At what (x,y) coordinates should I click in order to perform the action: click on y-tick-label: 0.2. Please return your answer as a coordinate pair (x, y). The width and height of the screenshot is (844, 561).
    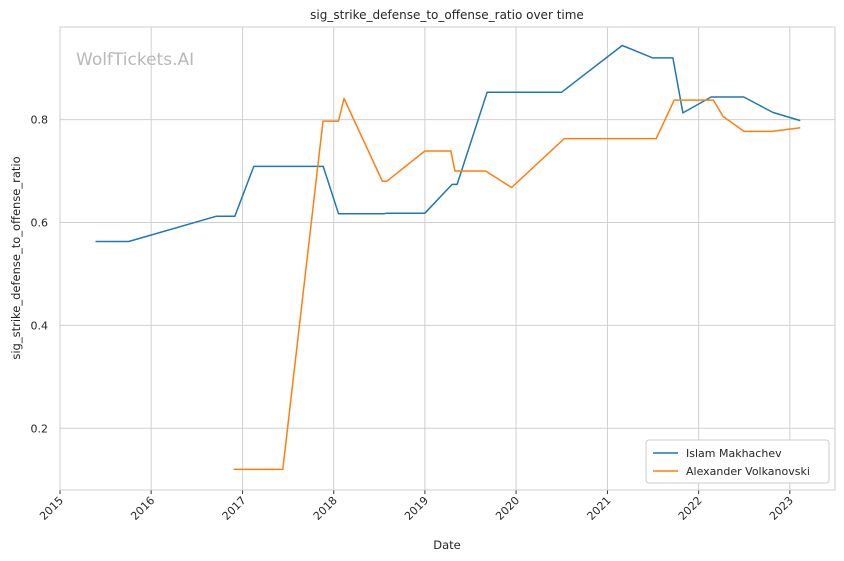
    Looking at the image, I should click on (40, 428).